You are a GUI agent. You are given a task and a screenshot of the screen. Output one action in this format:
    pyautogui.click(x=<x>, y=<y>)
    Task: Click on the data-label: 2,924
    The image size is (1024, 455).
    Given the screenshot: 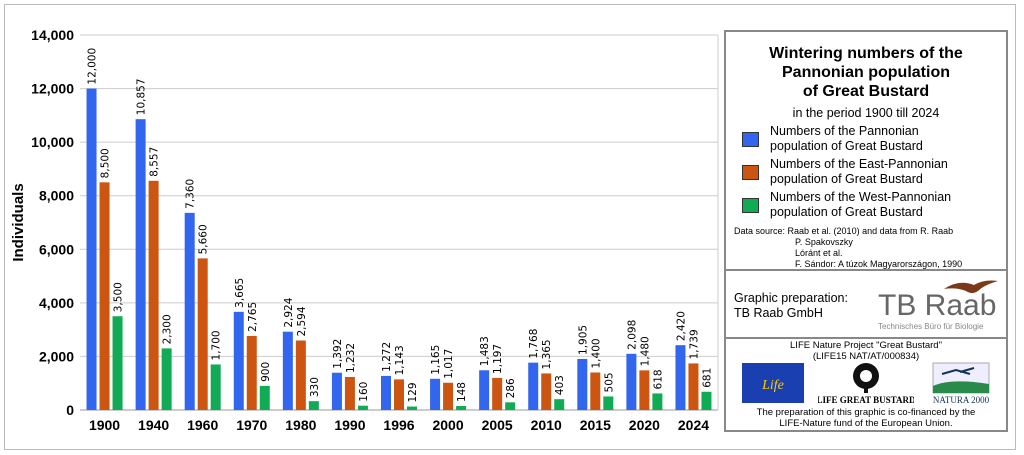 What is the action you would take?
    pyautogui.click(x=289, y=312)
    